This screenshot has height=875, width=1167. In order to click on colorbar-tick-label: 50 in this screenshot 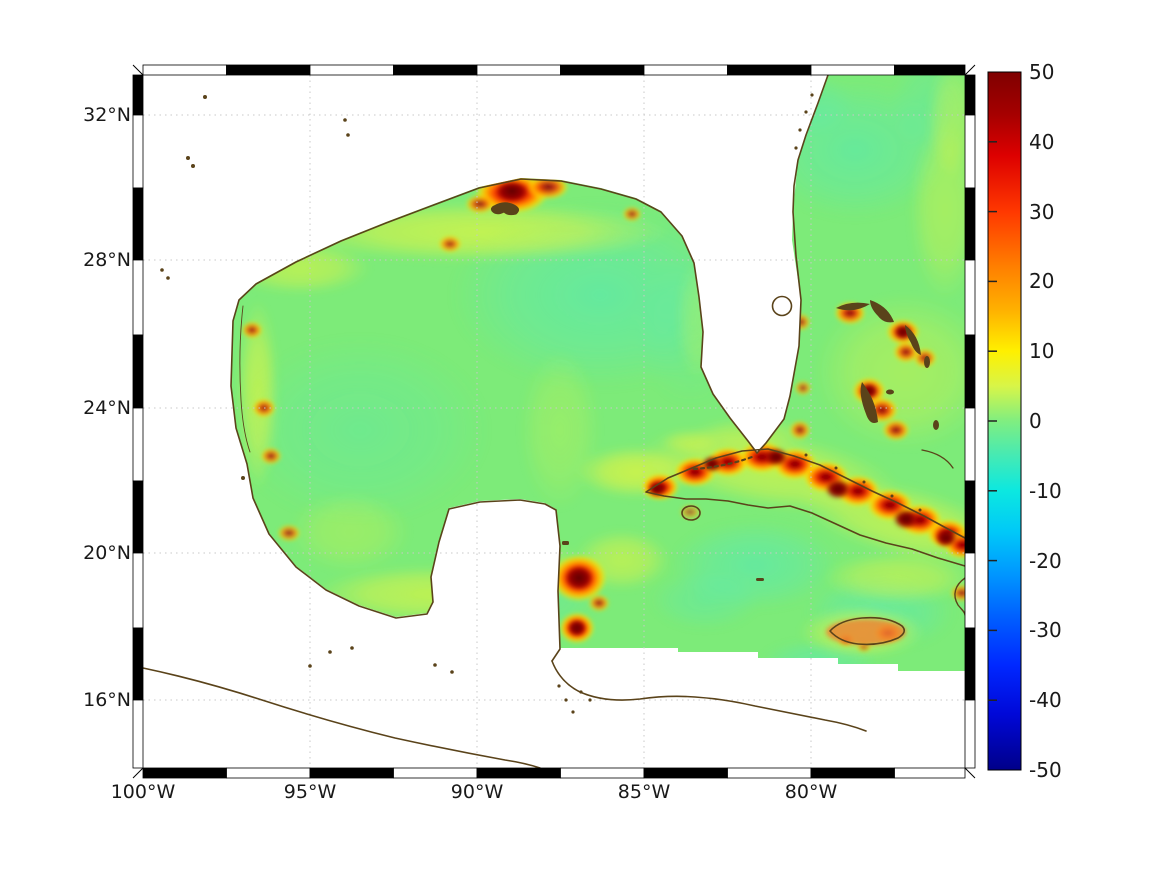, I will do `click(1042, 72)`.